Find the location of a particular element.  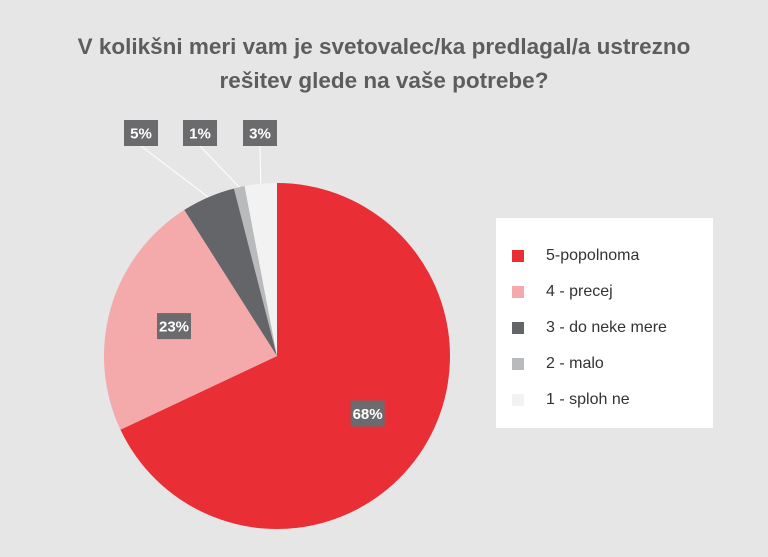

data-label-2: 23% is located at coordinates (174, 327).